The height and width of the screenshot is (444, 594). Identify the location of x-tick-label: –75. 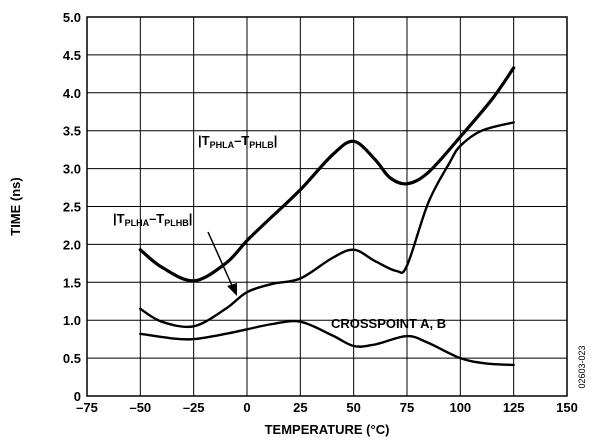
(87, 407).